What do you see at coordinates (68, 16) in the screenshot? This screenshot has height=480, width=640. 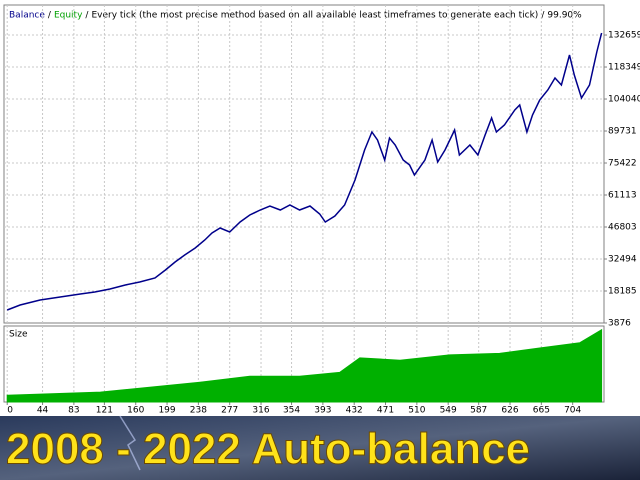 I see `legend-equity: Equity` at bounding box center [68, 16].